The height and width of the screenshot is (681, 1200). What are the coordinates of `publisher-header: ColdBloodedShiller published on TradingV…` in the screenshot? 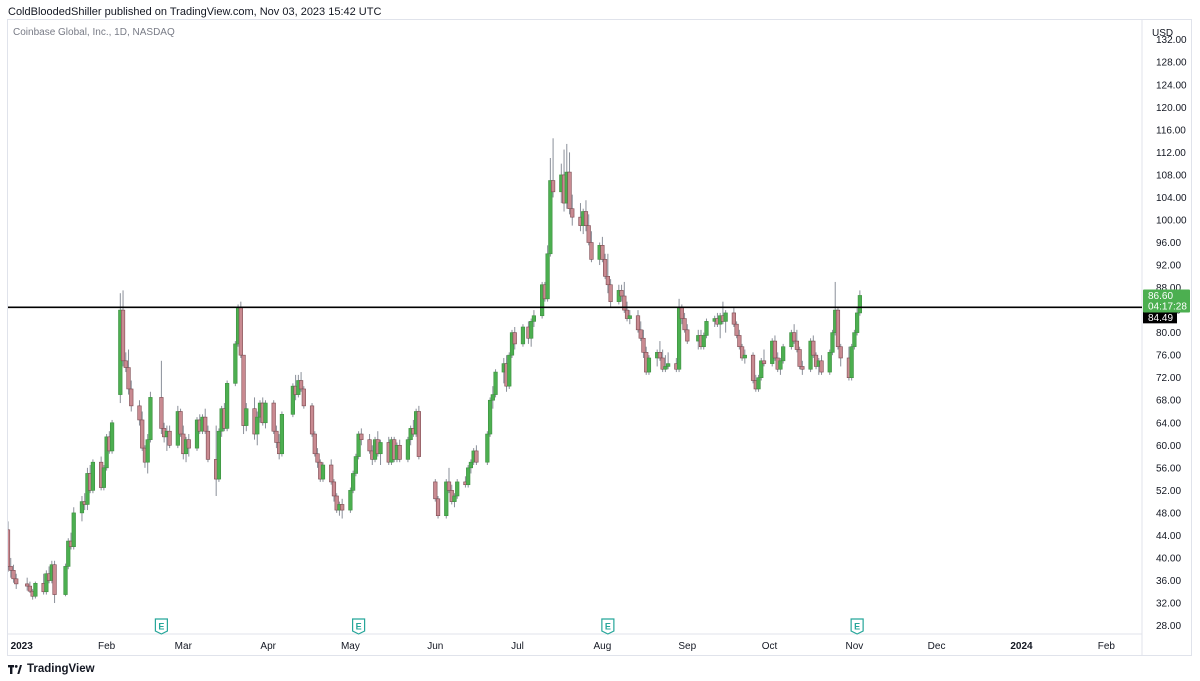 It's located at (195, 12).